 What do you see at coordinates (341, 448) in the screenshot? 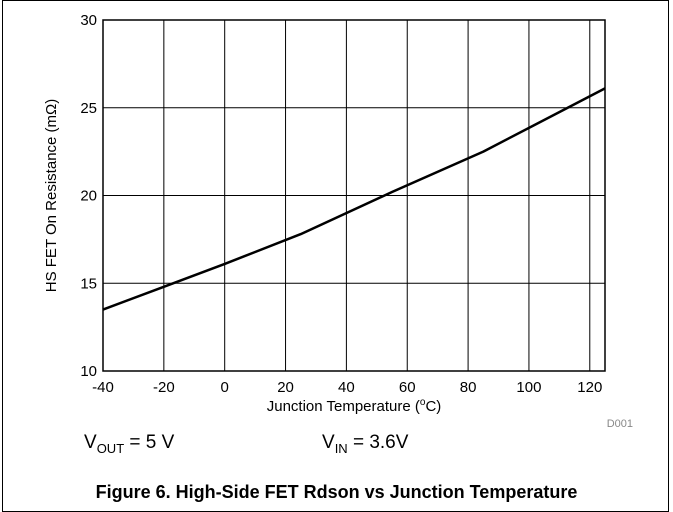
I see `vin-subscript: IN` at bounding box center [341, 448].